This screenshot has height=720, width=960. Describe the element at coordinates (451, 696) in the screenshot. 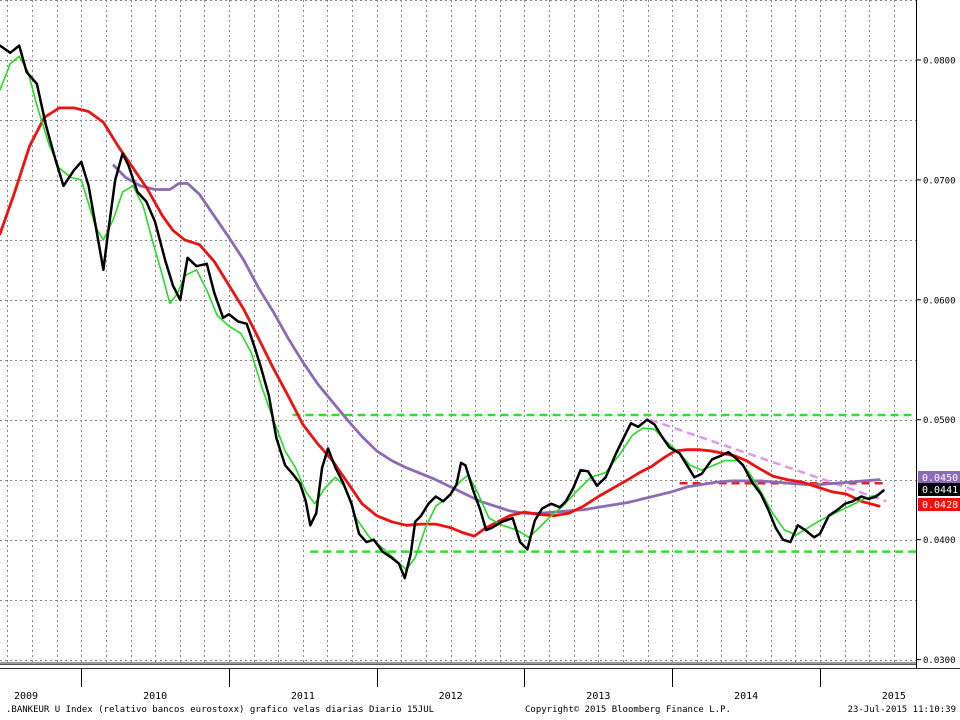

I see `x-tick-label: 2012` at that location.